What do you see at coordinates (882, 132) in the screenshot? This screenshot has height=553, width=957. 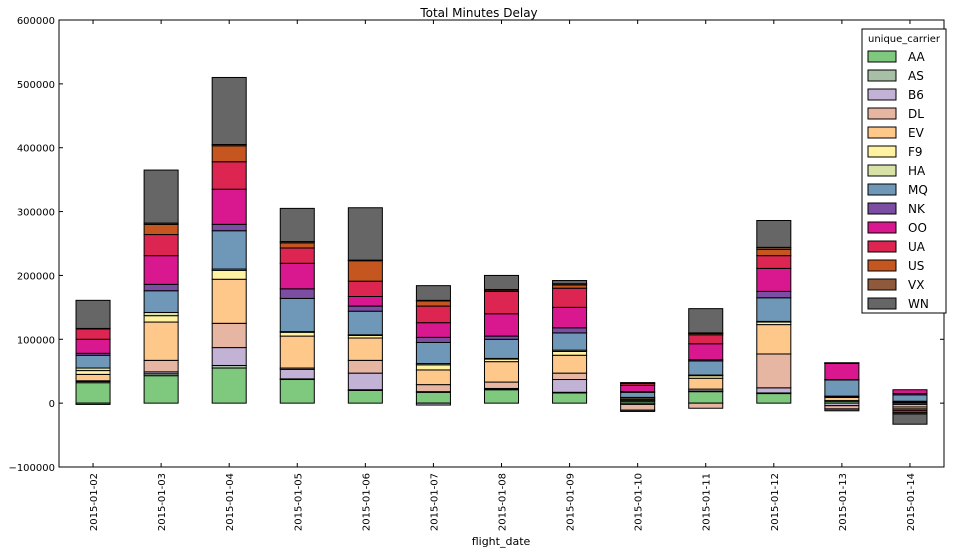 I see `legend-swatch-EV` at bounding box center [882, 132].